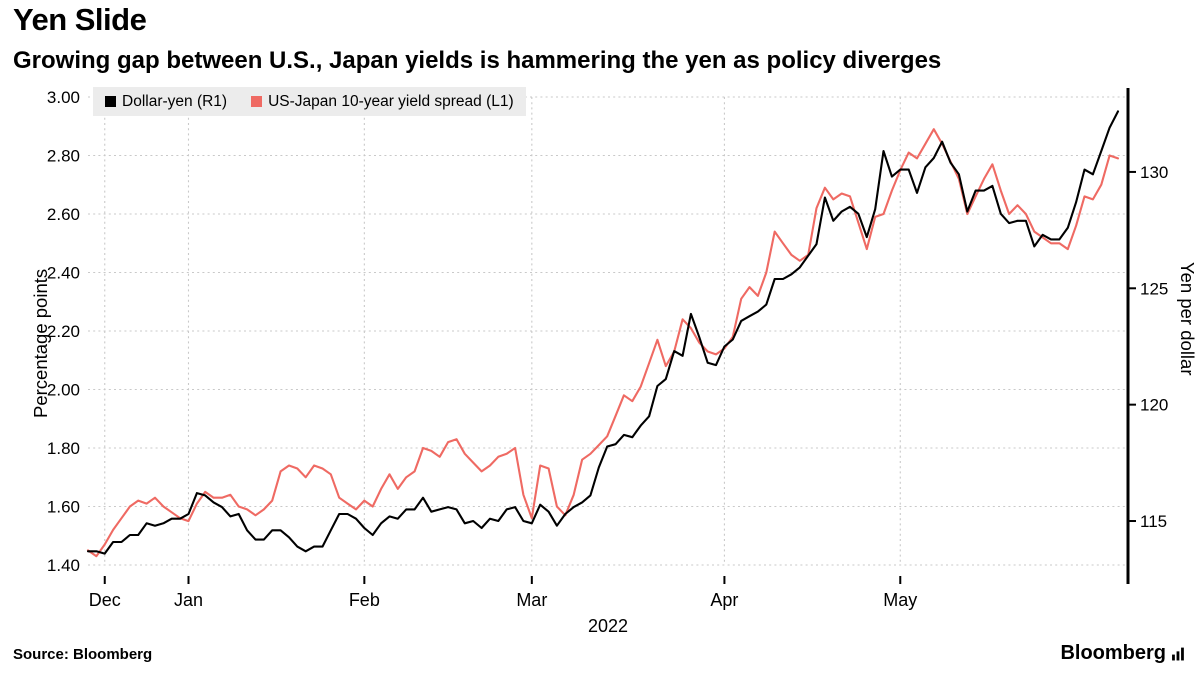  Describe the element at coordinates (175, 101) in the screenshot. I see `legend-label-dollar-yen: Dollar-yen (R1)` at that location.